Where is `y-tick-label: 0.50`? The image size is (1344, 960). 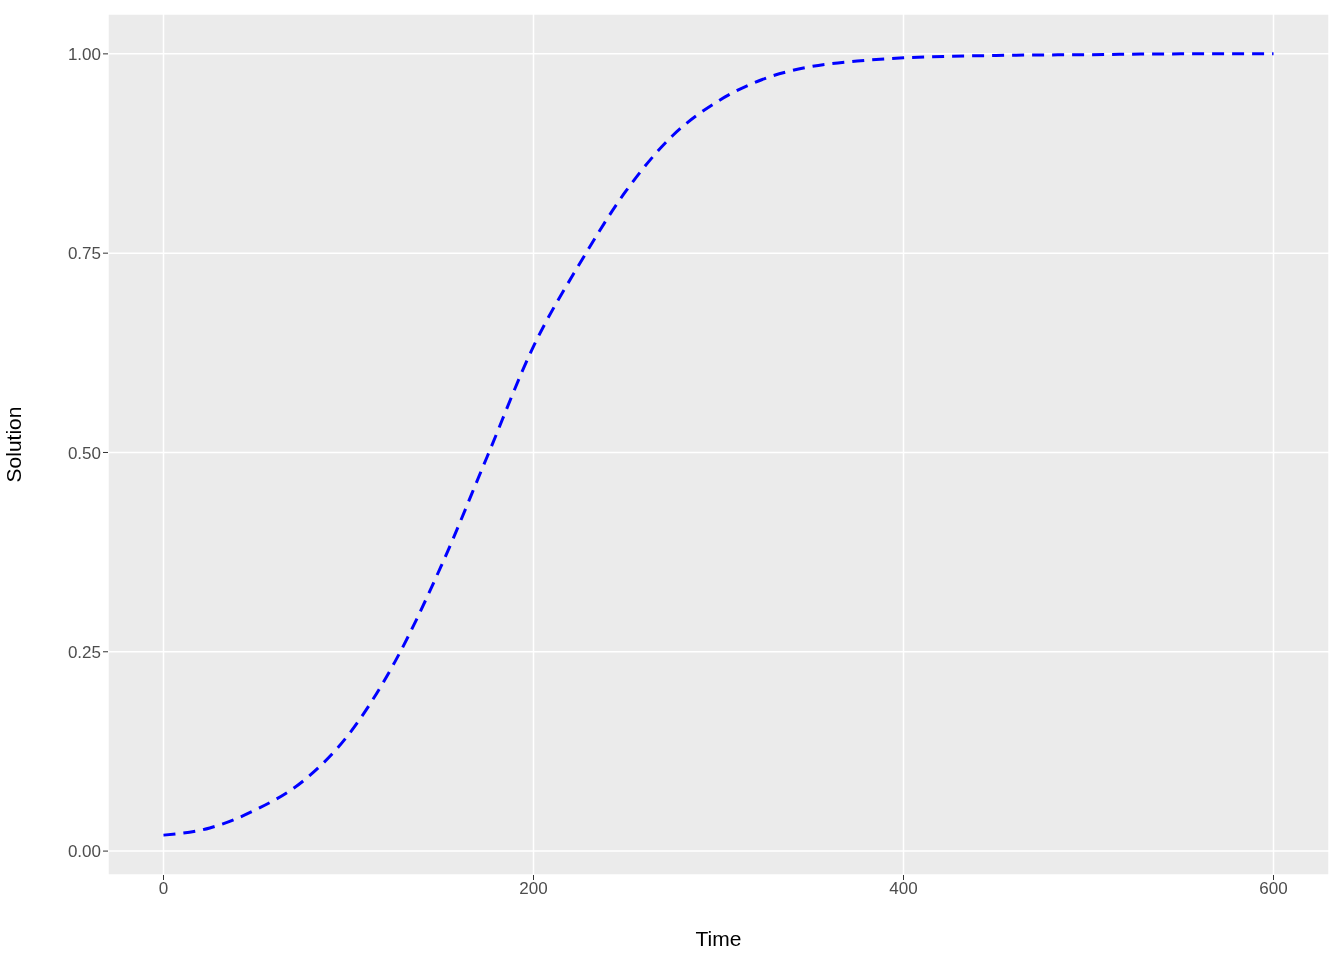 y-tick-label: 0.50 is located at coordinates (84, 453).